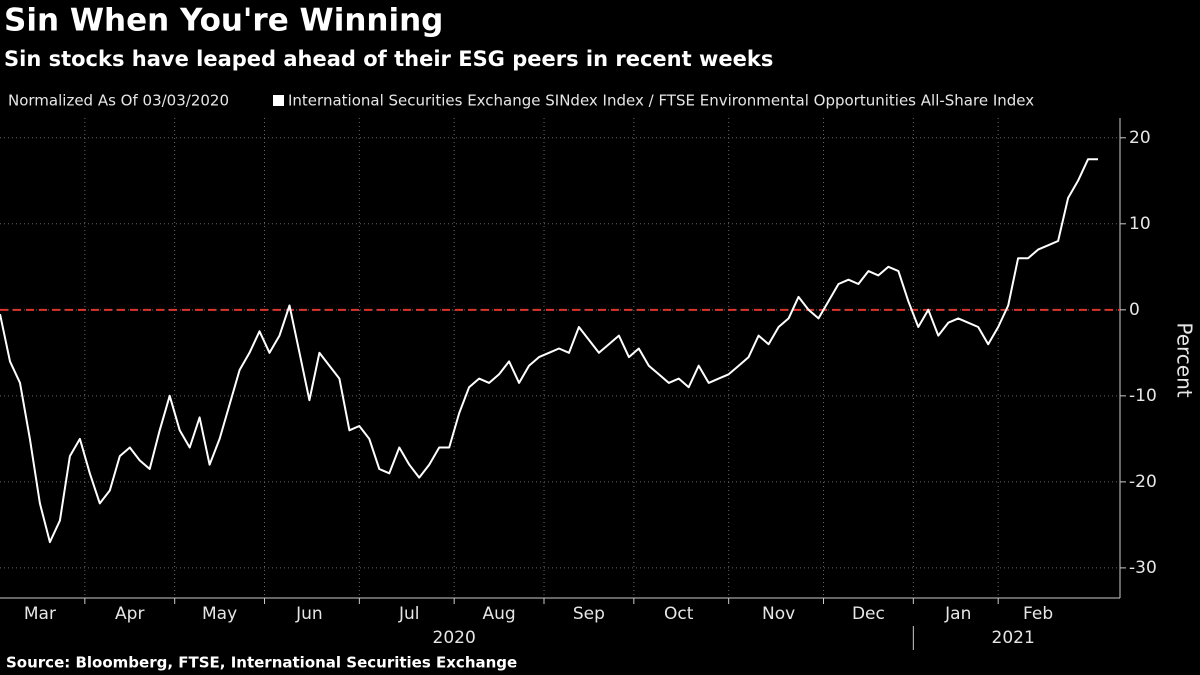 The image size is (1200, 675). Describe the element at coordinates (1134, 310) in the screenshot. I see `y-tick-label: 0` at that location.